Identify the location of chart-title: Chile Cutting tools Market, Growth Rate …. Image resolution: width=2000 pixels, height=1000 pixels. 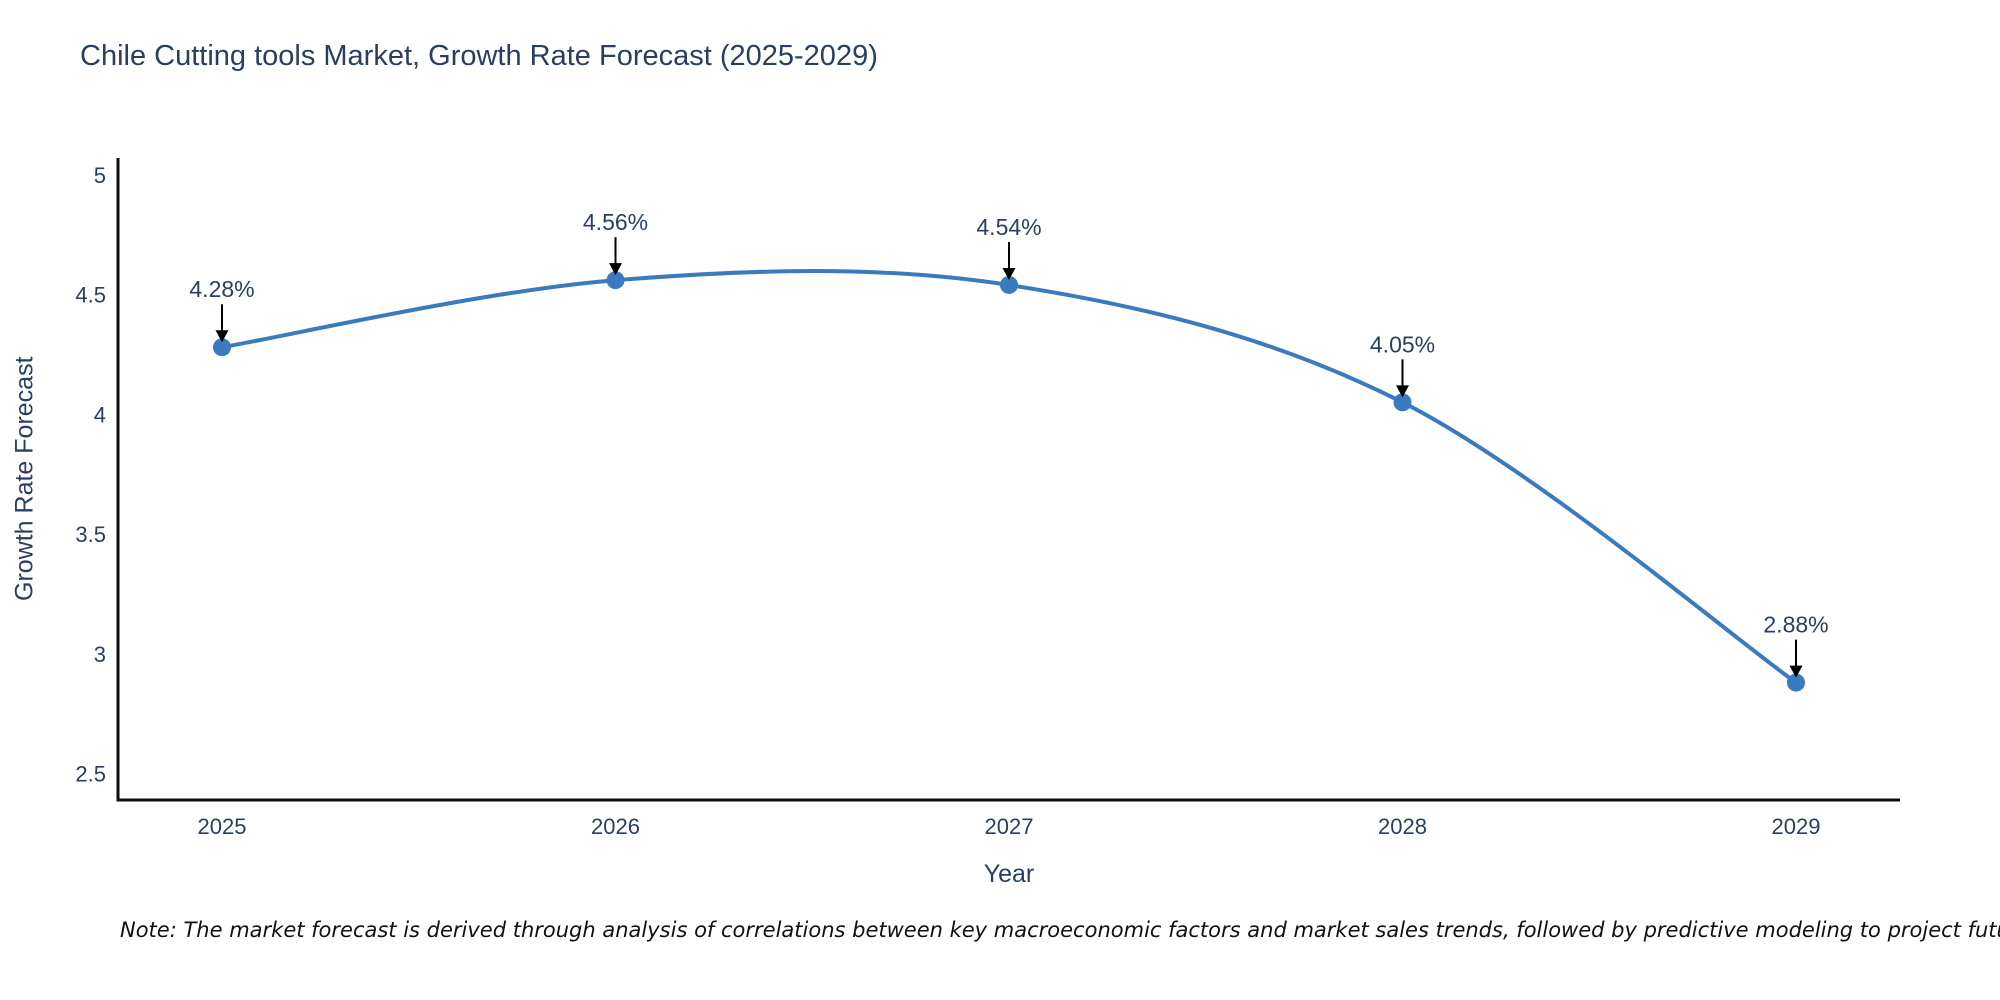
(479, 56).